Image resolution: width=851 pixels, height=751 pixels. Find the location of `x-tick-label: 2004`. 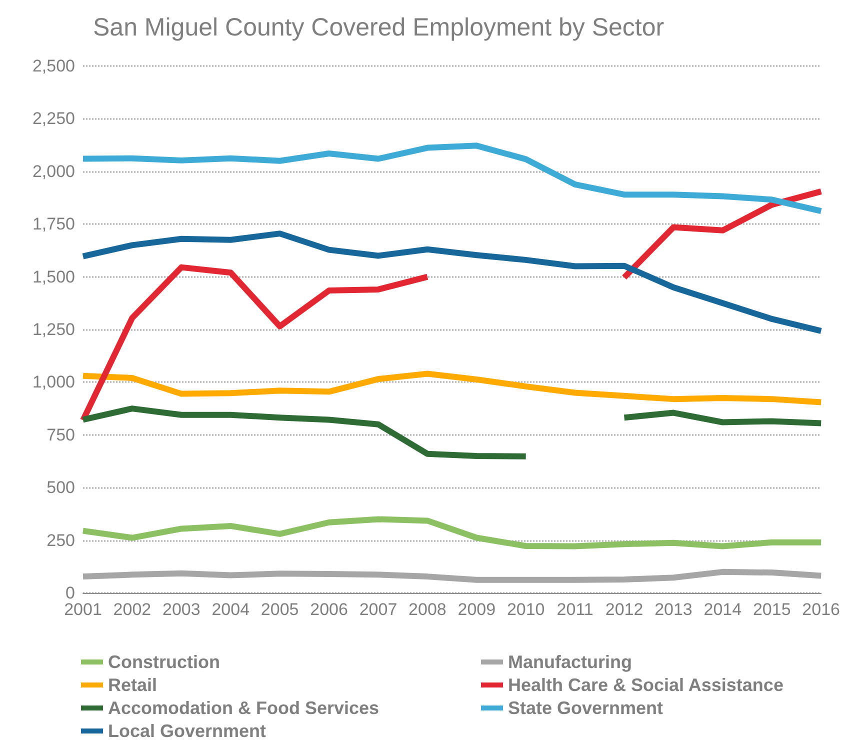

x-tick-label: 2004 is located at coordinates (231, 609).